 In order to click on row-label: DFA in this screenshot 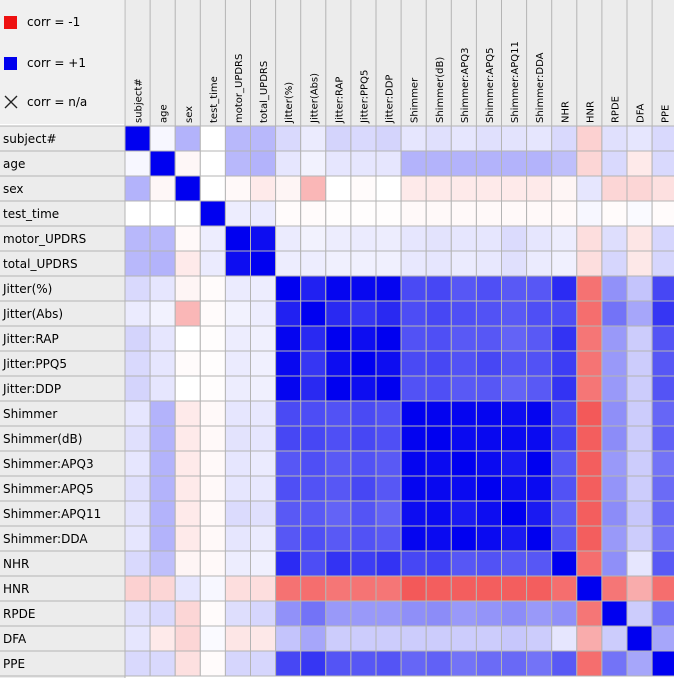, I will do `click(15, 639)`.